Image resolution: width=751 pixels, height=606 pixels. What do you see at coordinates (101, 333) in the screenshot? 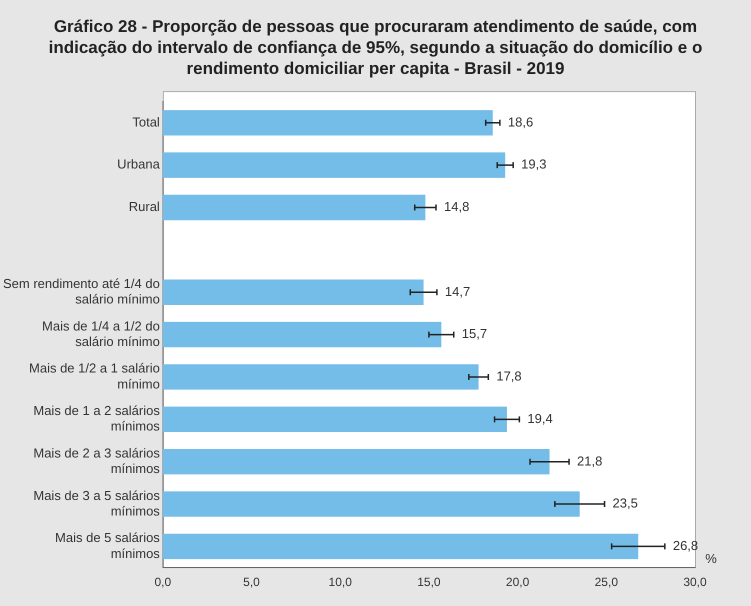
I see `y-tick-label: Mais de 1/4 a 1/2 do salário mínimo` at bounding box center [101, 333].